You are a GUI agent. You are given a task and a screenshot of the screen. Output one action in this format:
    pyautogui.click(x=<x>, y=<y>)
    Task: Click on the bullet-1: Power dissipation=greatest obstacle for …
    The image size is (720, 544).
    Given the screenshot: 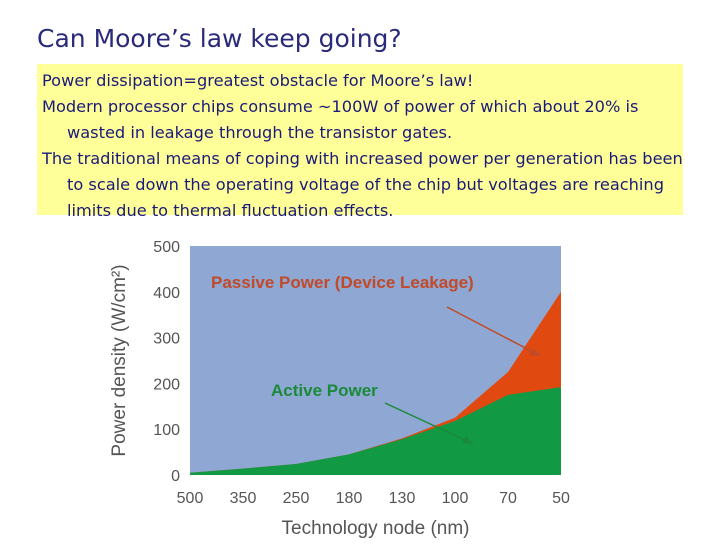 What is the action you would take?
    pyautogui.click(x=258, y=80)
    